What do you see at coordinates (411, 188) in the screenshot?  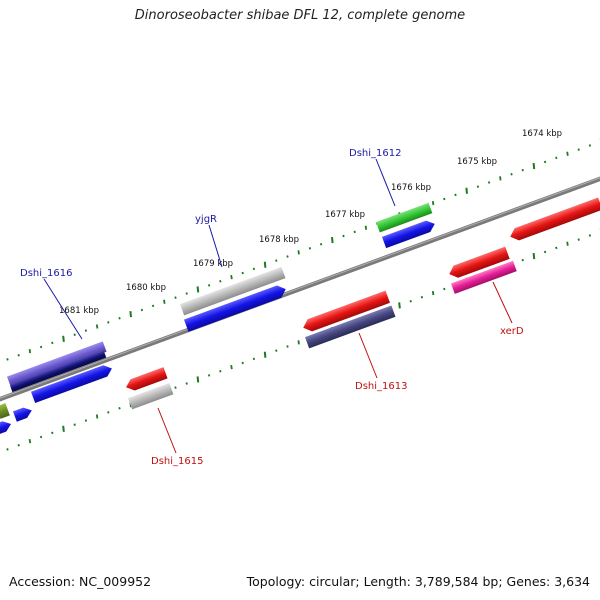 I see `scale-label-1676: 1676 kbp` at bounding box center [411, 188].